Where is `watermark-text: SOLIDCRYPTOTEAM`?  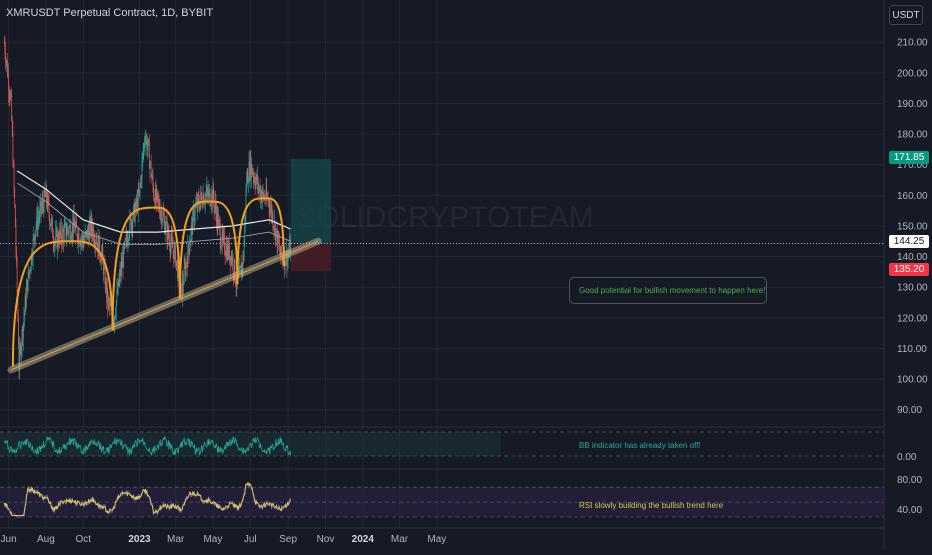 watermark-text: SOLIDCRYPTOTEAM is located at coordinates (444, 217).